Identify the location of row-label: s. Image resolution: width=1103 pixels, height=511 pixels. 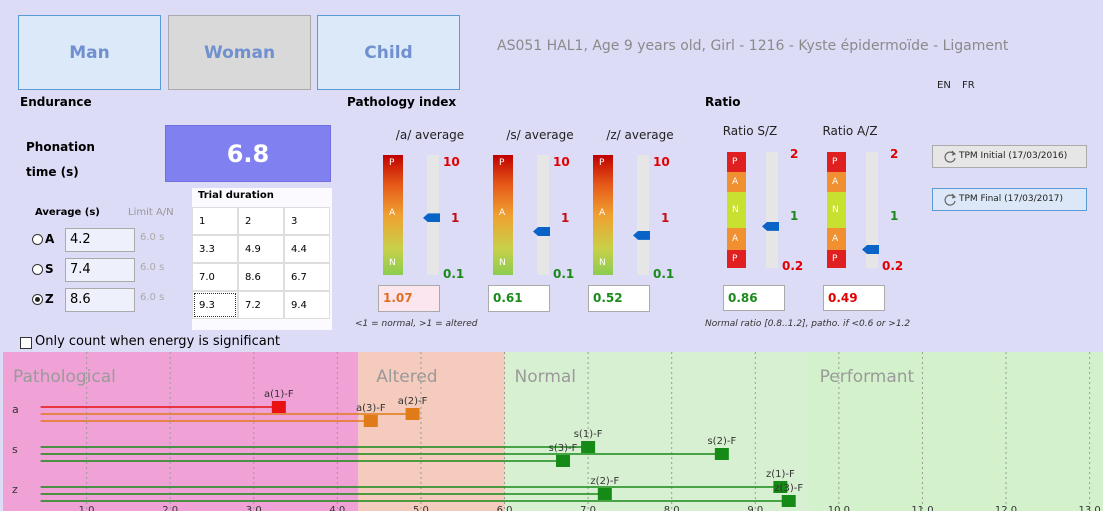
(15, 449).